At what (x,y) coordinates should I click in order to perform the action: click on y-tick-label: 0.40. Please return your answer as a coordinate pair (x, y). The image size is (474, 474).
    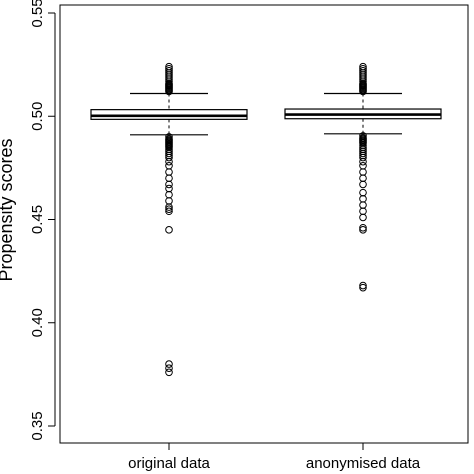
    Looking at the image, I should click on (37, 322).